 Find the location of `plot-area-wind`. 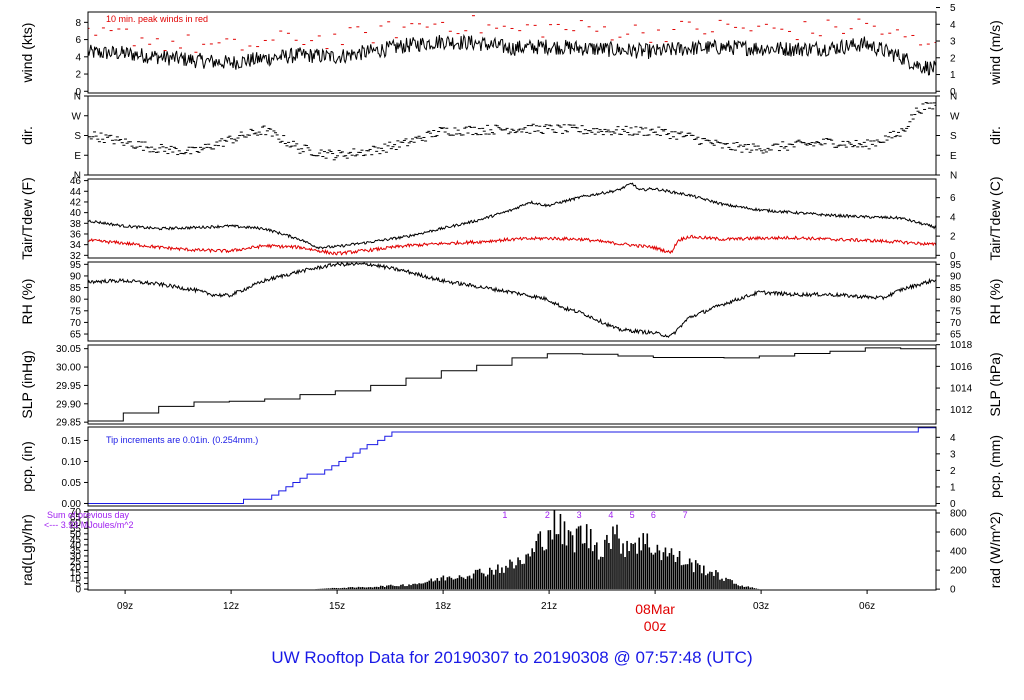

plot-area-wind is located at coordinates (512, 45).